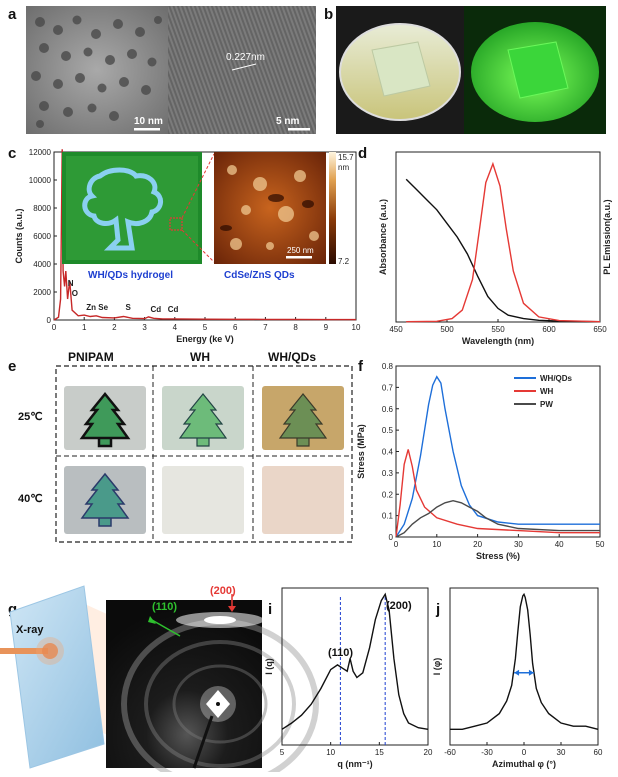  What do you see at coordinates (517, 672) in the screenshot?
I see `fwhm-arrowhead` at bounding box center [517, 672].